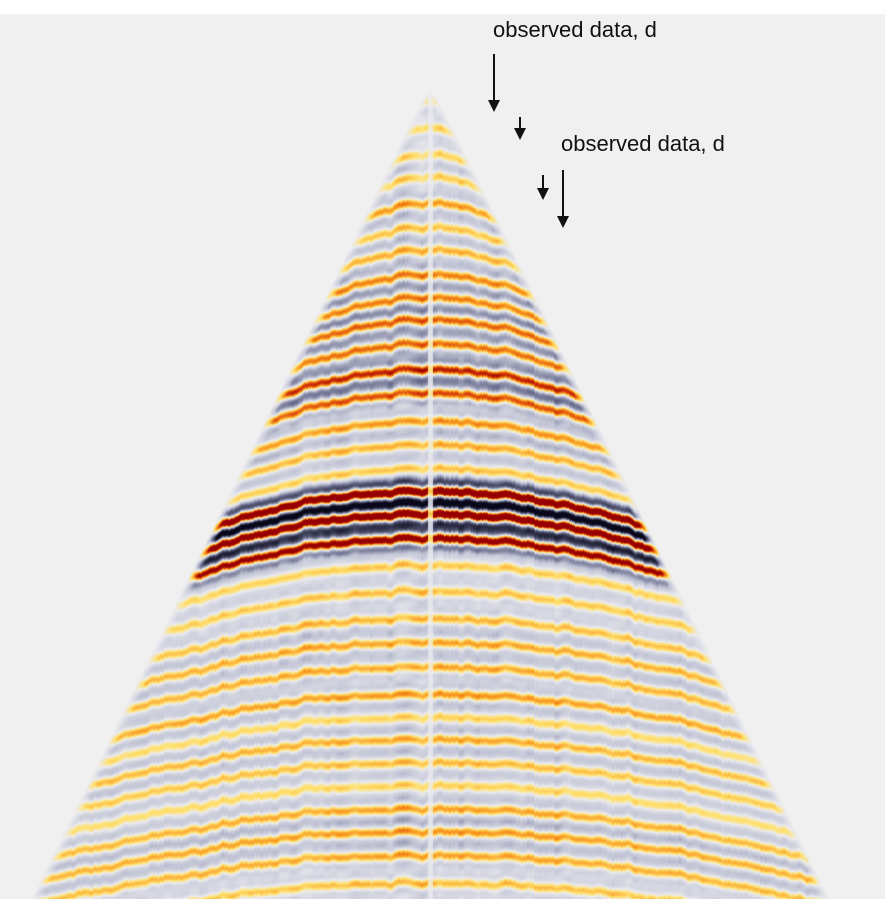 The width and height of the screenshot is (885, 899). What do you see at coordinates (643, 143) in the screenshot?
I see `observed-data-label-2: observed data, d` at bounding box center [643, 143].